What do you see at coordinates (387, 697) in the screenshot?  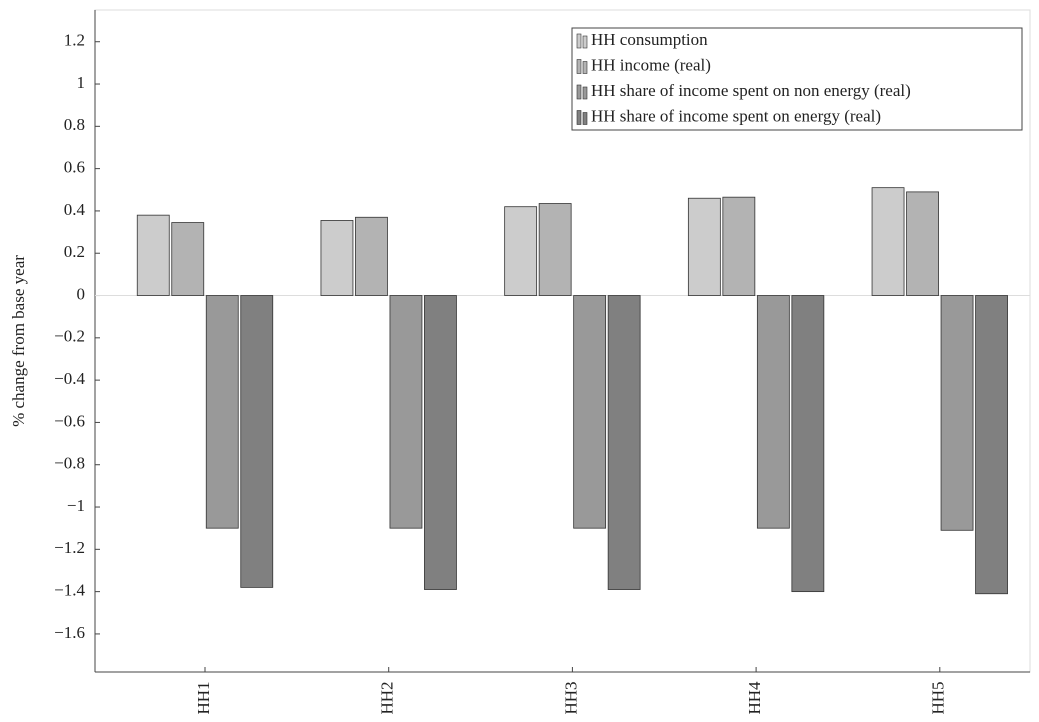 I see `x-tick-label: HH2` at bounding box center [387, 697].